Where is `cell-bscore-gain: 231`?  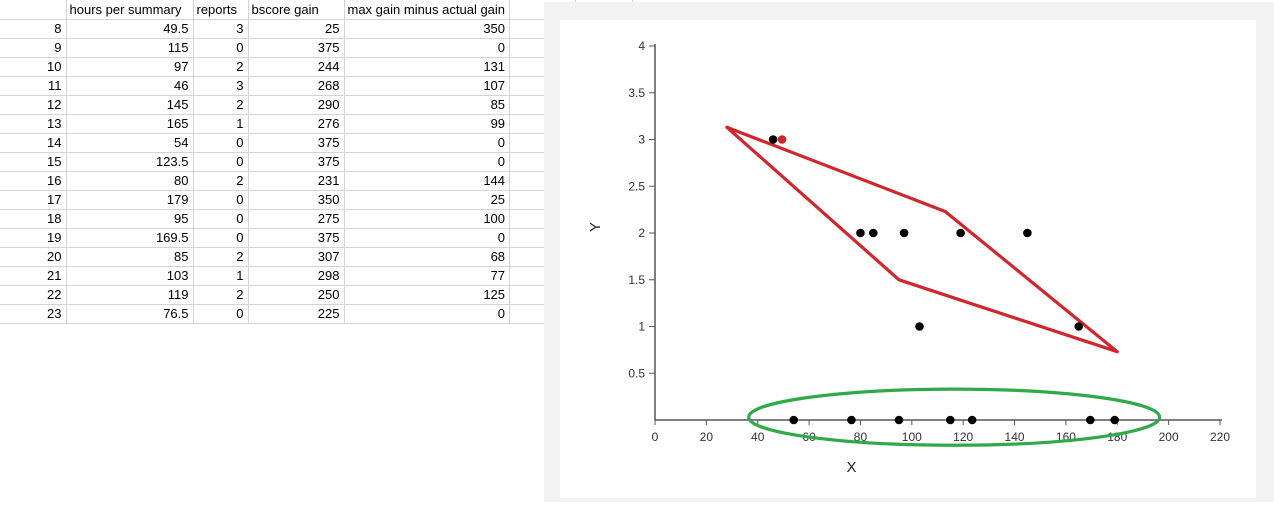 cell-bscore-gain: 231 is located at coordinates (296, 181).